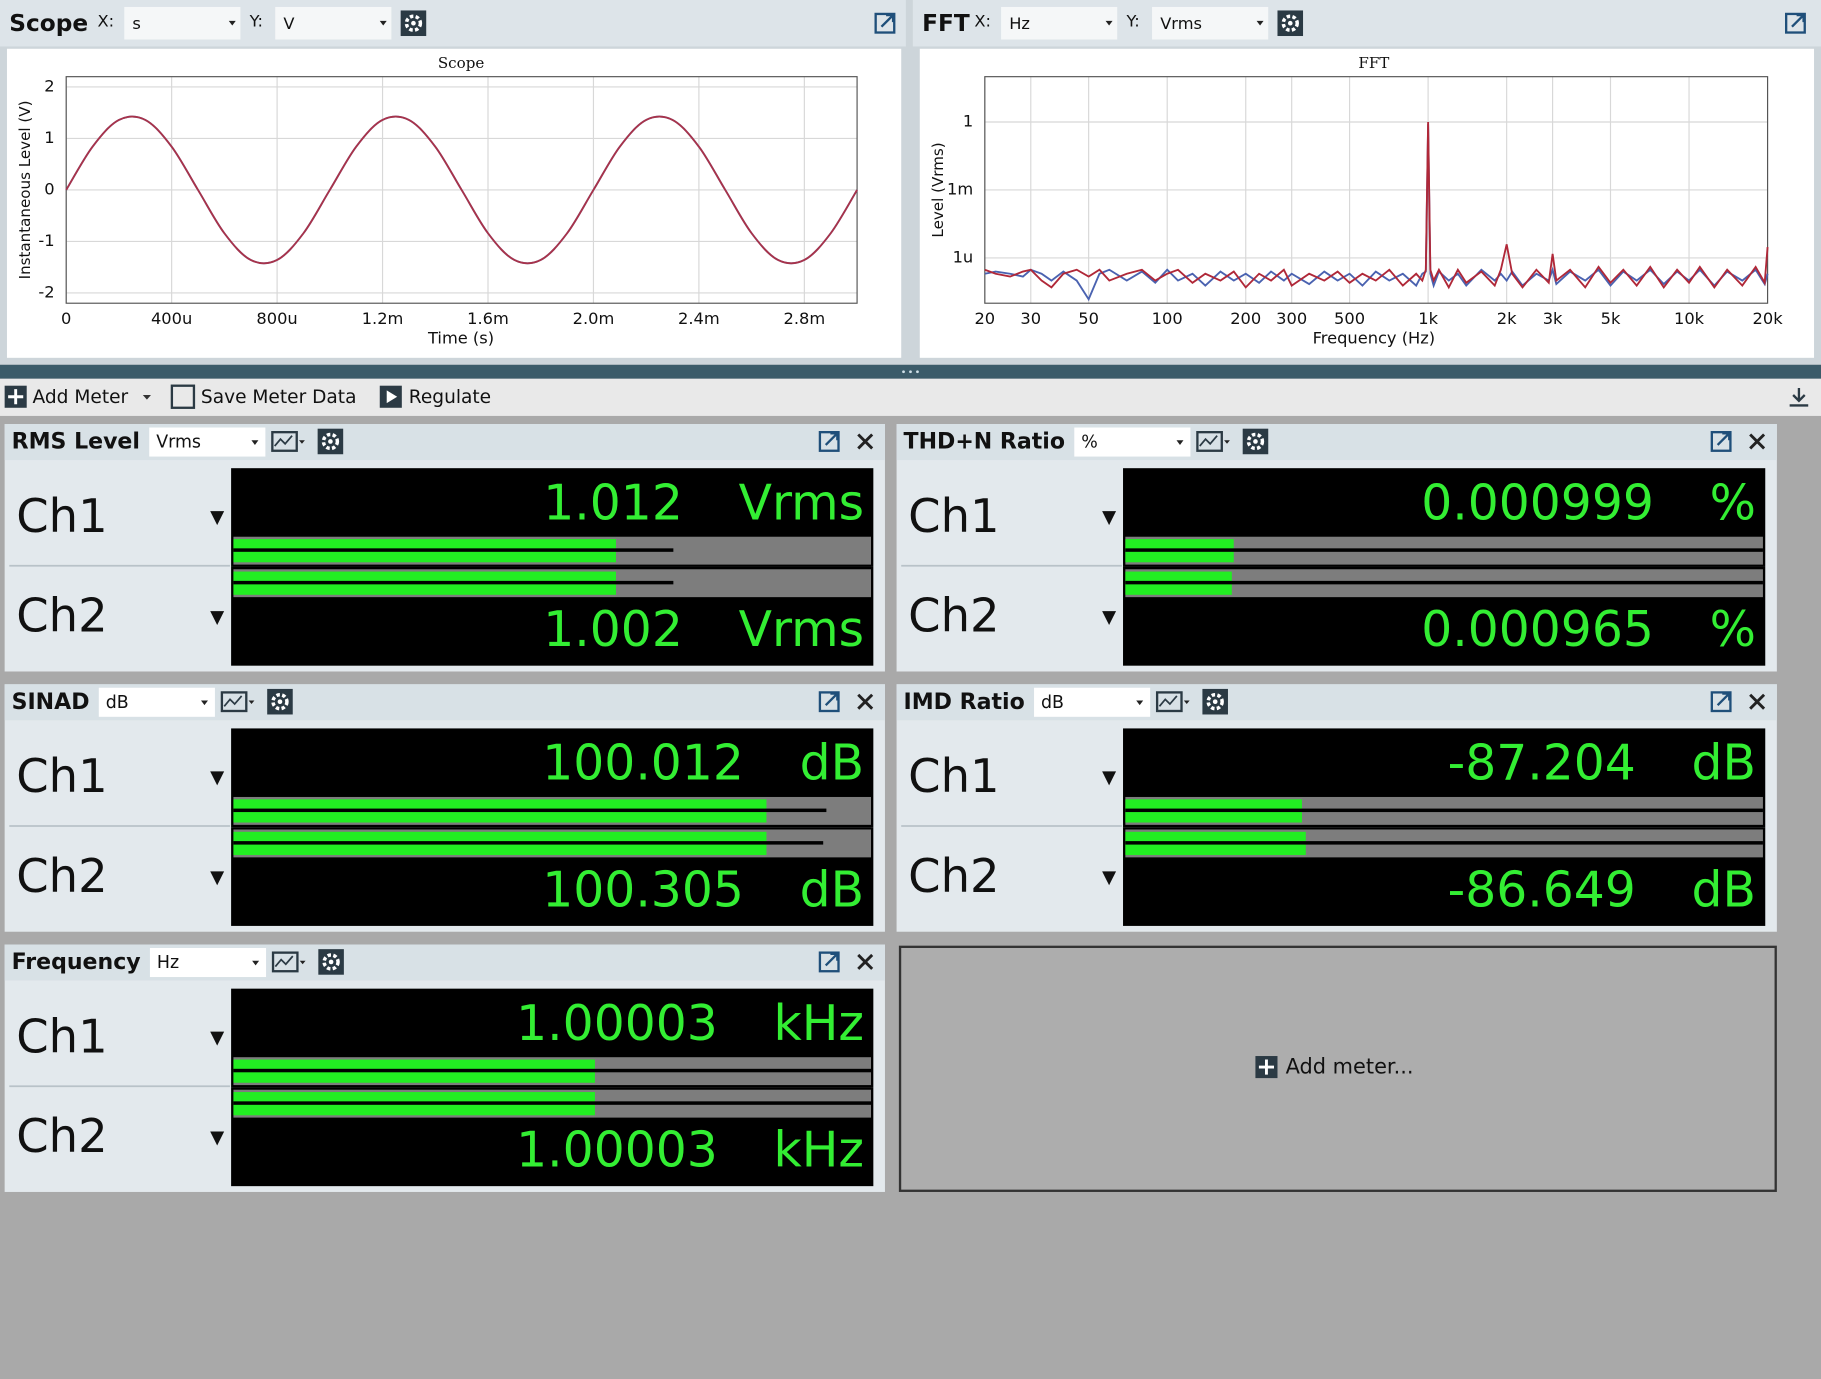 The width and height of the screenshot is (1821, 1379). Describe the element at coordinates (392, 397) in the screenshot. I see `regulate-icon-play` at that location.